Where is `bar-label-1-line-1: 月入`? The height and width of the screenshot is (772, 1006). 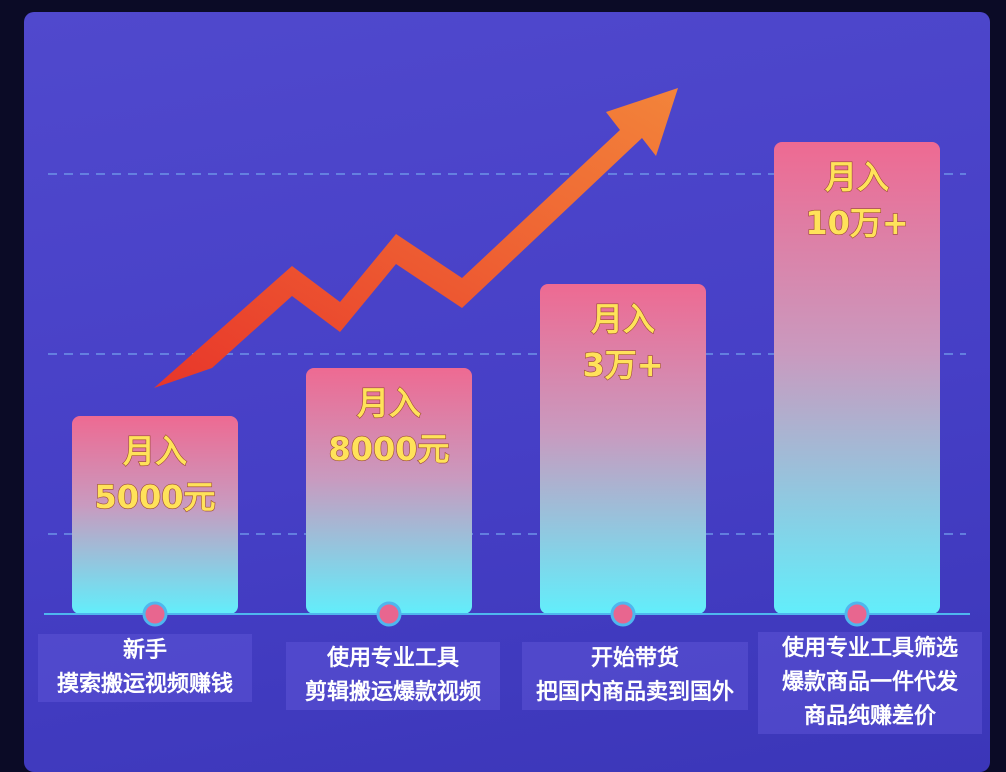
bar-label-1-line-1: 月入 is located at coordinates (155, 451).